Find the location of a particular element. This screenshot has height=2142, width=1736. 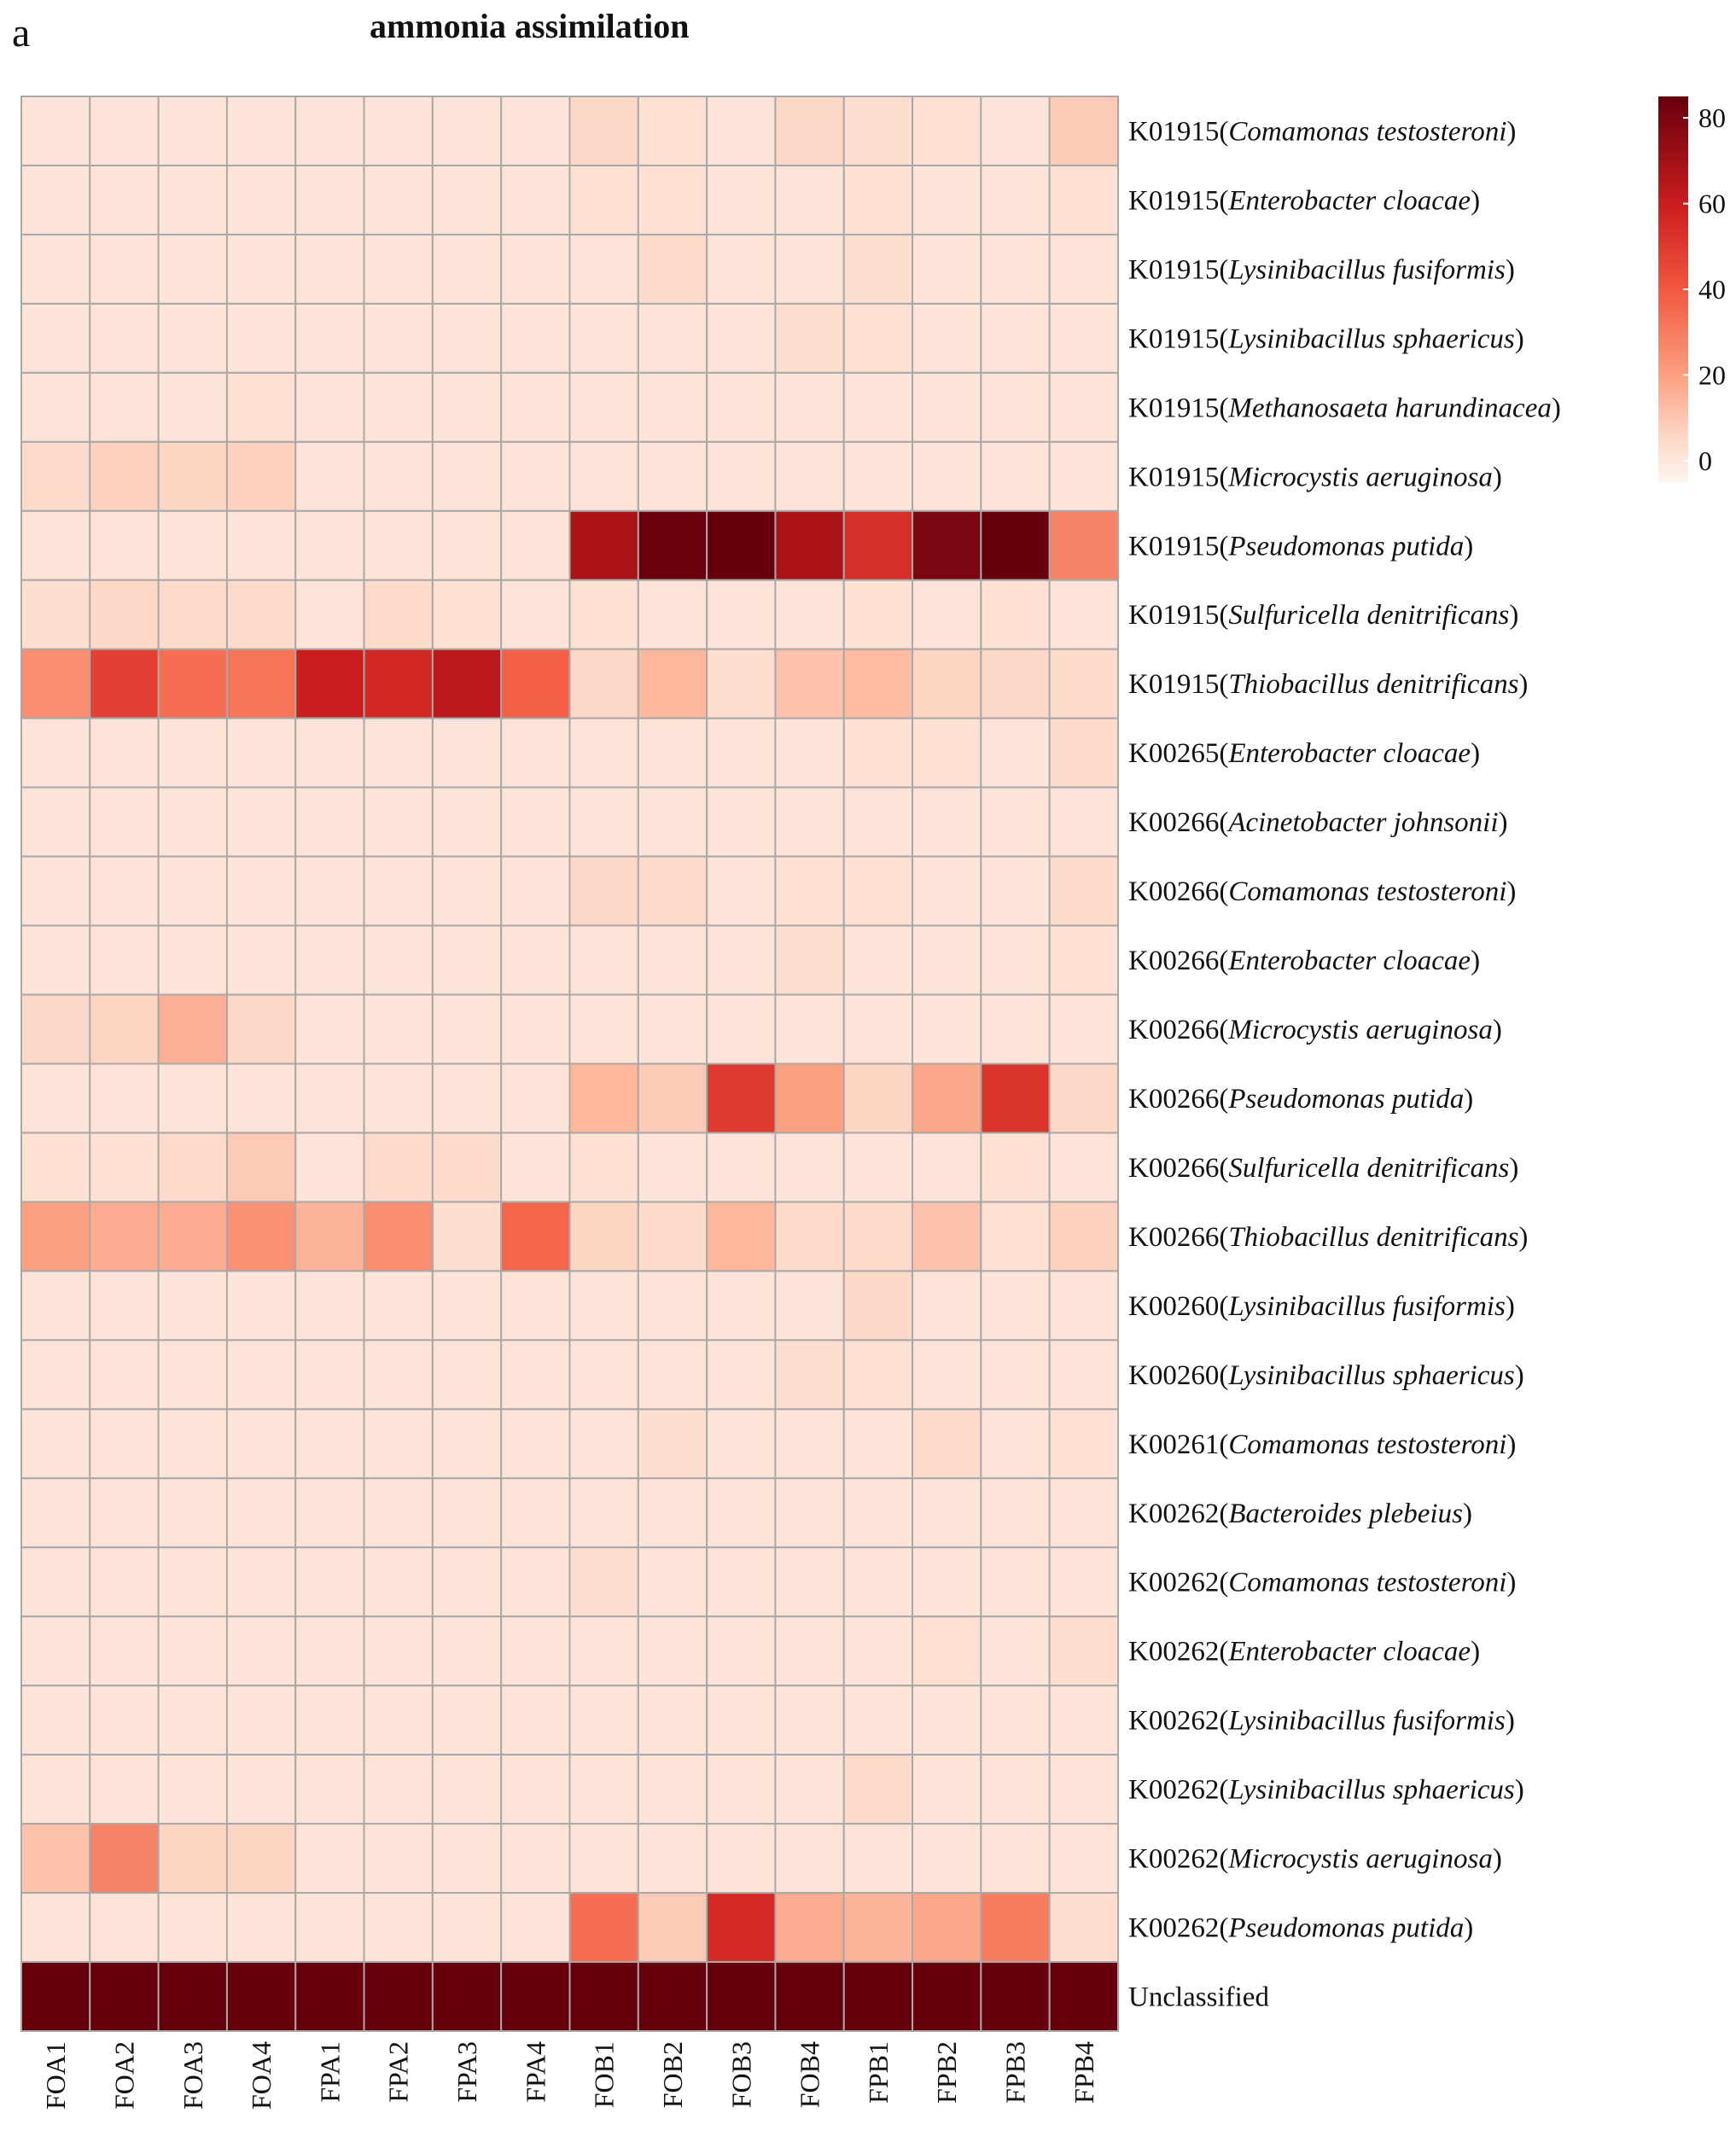

legend-tick-label: 80 is located at coordinates (1712, 117).